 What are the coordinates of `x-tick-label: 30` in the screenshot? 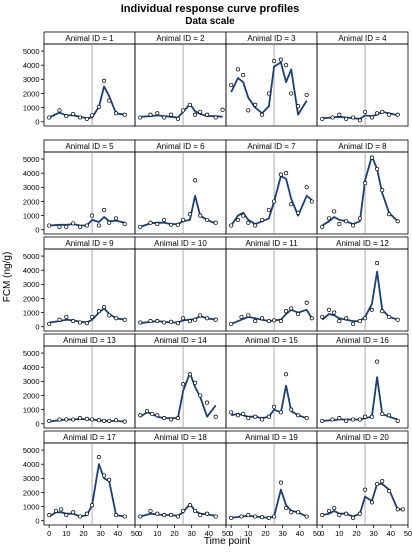 It's located at (282, 533).